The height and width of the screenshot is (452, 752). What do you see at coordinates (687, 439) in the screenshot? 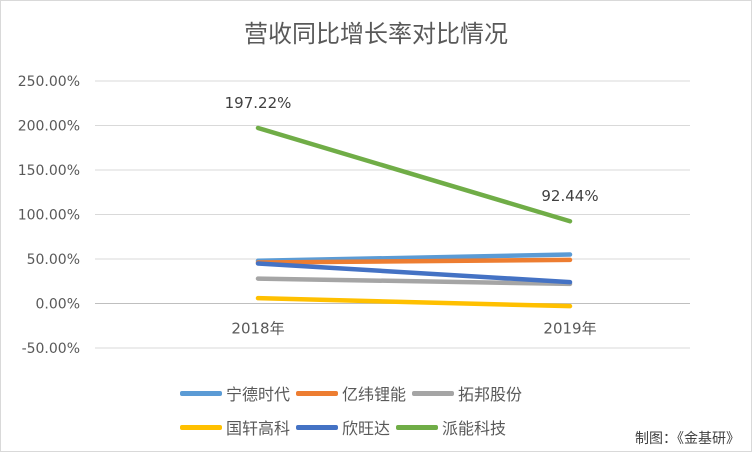
I see `chart-credit: 制图：《金基研》` at bounding box center [687, 439].